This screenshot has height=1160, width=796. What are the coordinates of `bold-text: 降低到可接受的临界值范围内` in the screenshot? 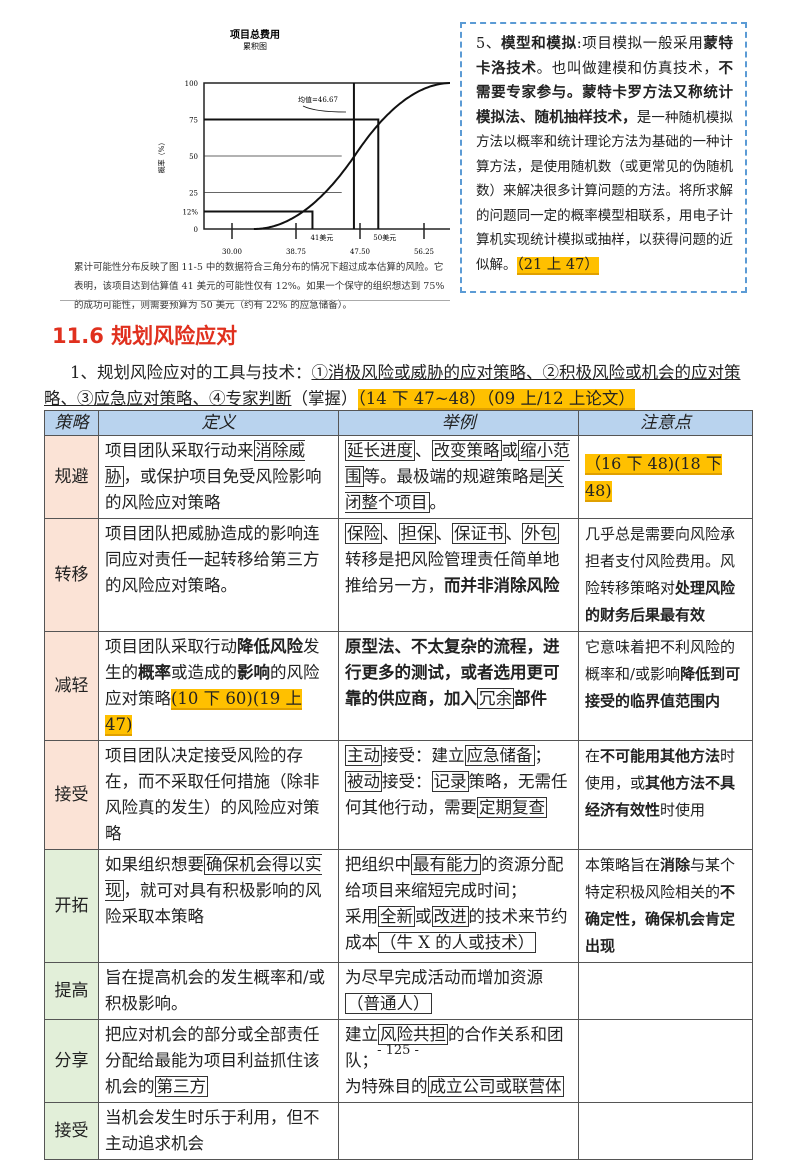 It's located at (663, 687).